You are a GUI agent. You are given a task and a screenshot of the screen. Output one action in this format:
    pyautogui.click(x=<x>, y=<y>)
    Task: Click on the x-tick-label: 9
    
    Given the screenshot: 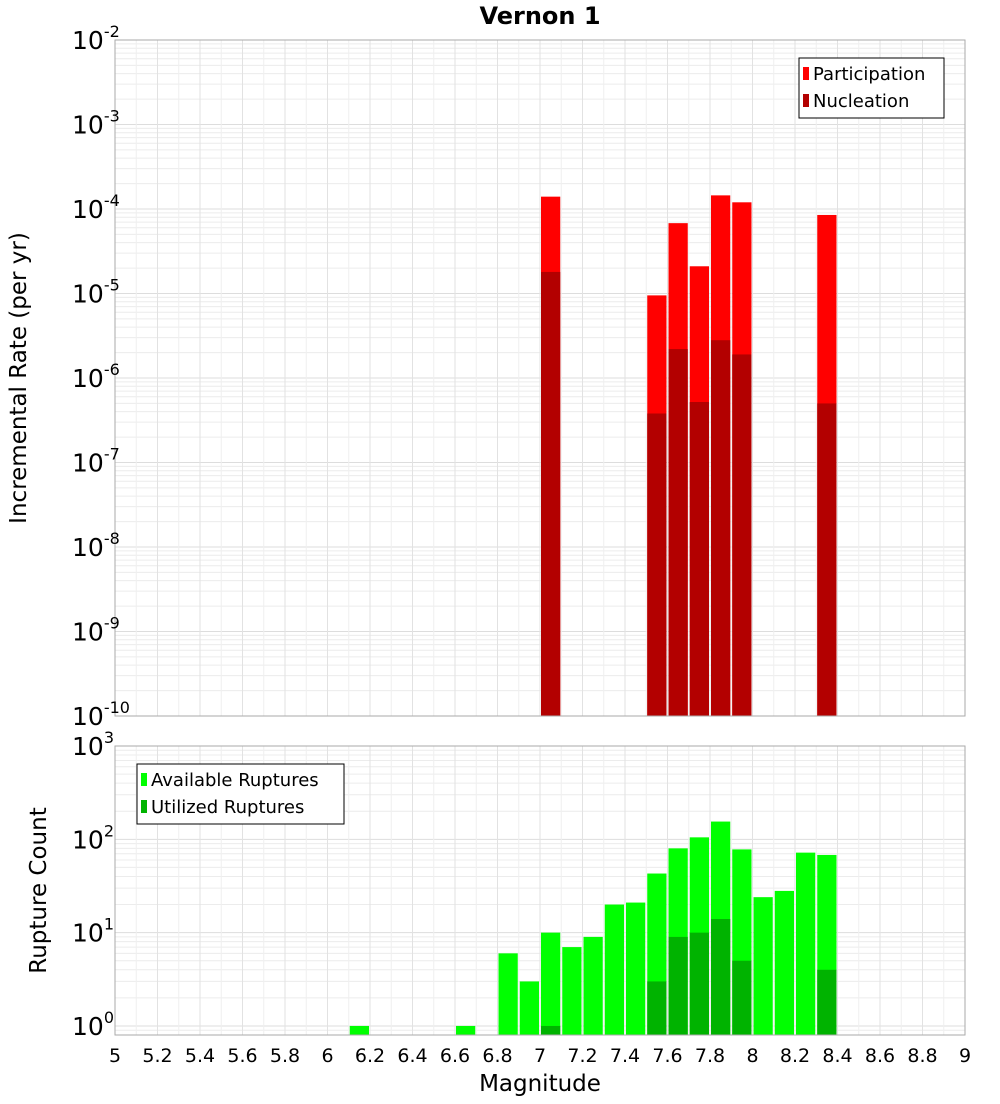 What is the action you would take?
    pyautogui.click(x=965, y=1056)
    